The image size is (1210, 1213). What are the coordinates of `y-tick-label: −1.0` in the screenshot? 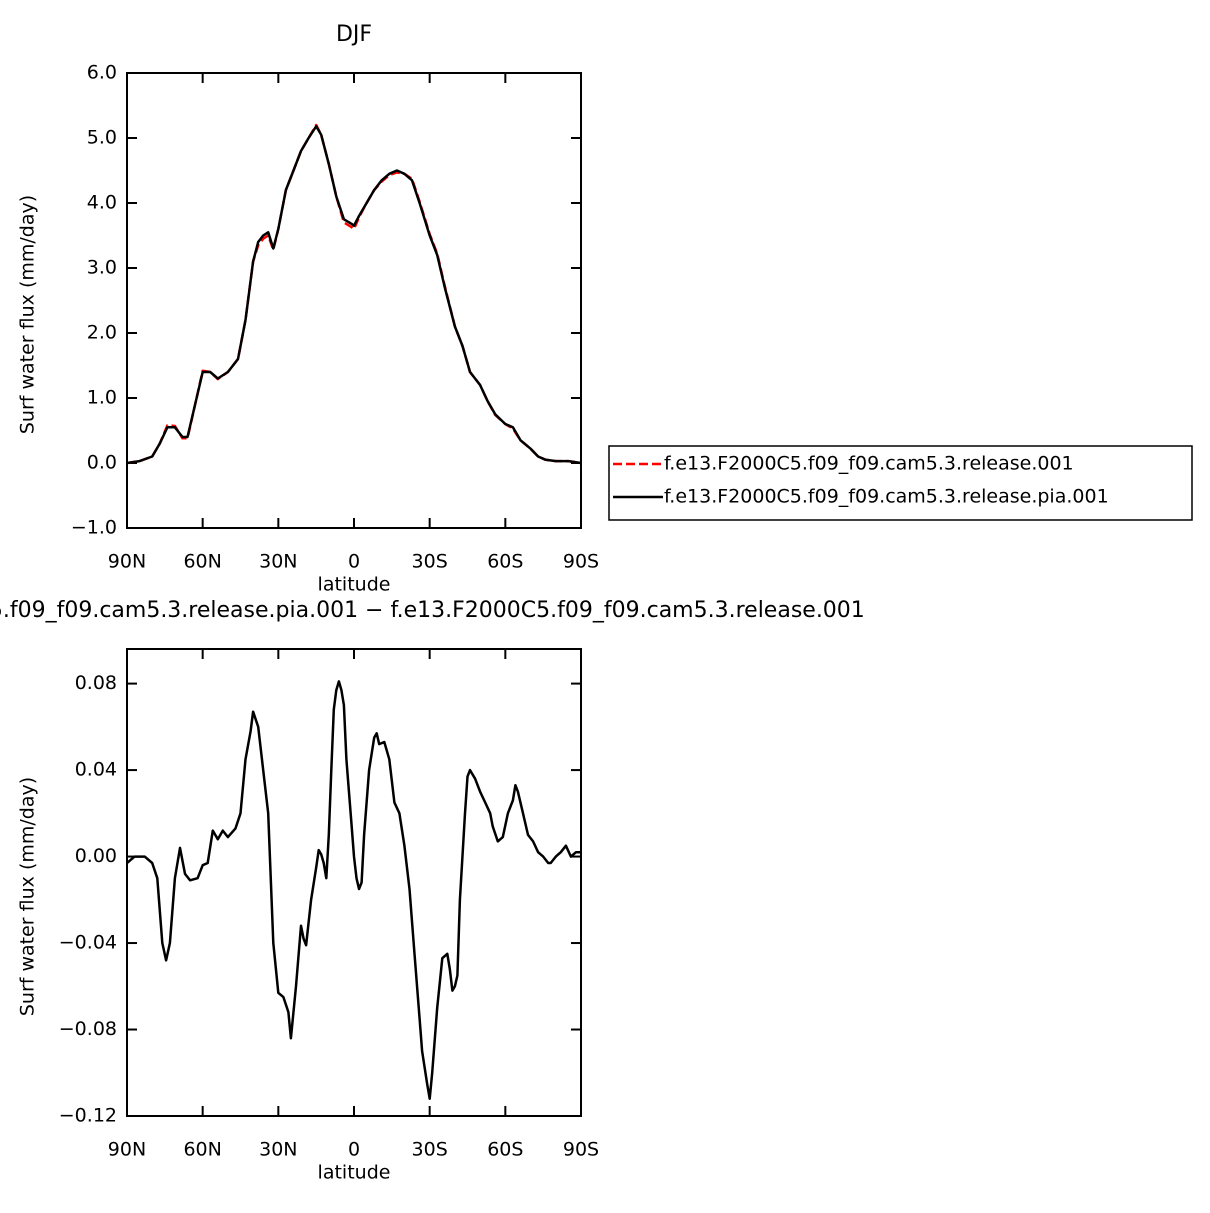 It's located at (94, 528).